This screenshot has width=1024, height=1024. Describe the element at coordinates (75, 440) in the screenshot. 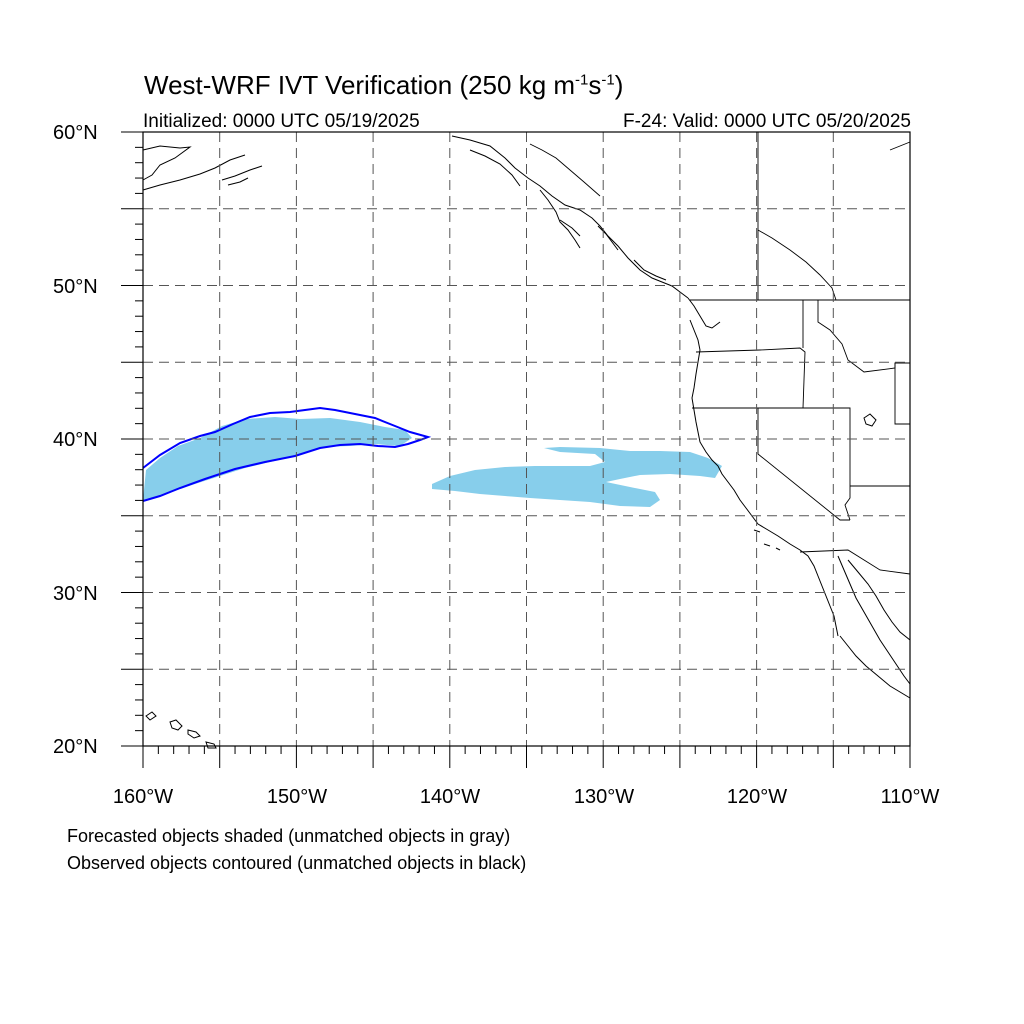

I see `lat-label-40n: 40°N` at that location.